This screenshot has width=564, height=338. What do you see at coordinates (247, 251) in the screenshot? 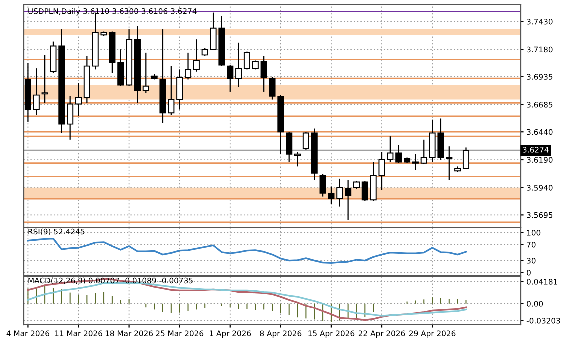
I see `line-series` at bounding box center [247, 251].